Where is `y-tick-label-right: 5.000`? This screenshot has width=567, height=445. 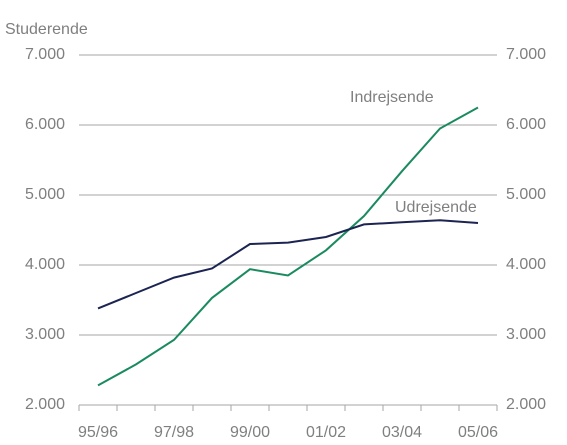
y-tick-label-right: 5.000 is located at coordinates (526, 194).